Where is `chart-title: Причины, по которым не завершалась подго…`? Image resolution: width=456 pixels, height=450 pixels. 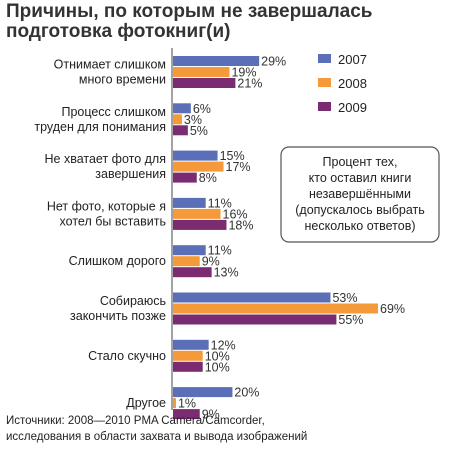
chart-title: Причины, по которым не завершалась подго… is located at coordinates (189, 21).